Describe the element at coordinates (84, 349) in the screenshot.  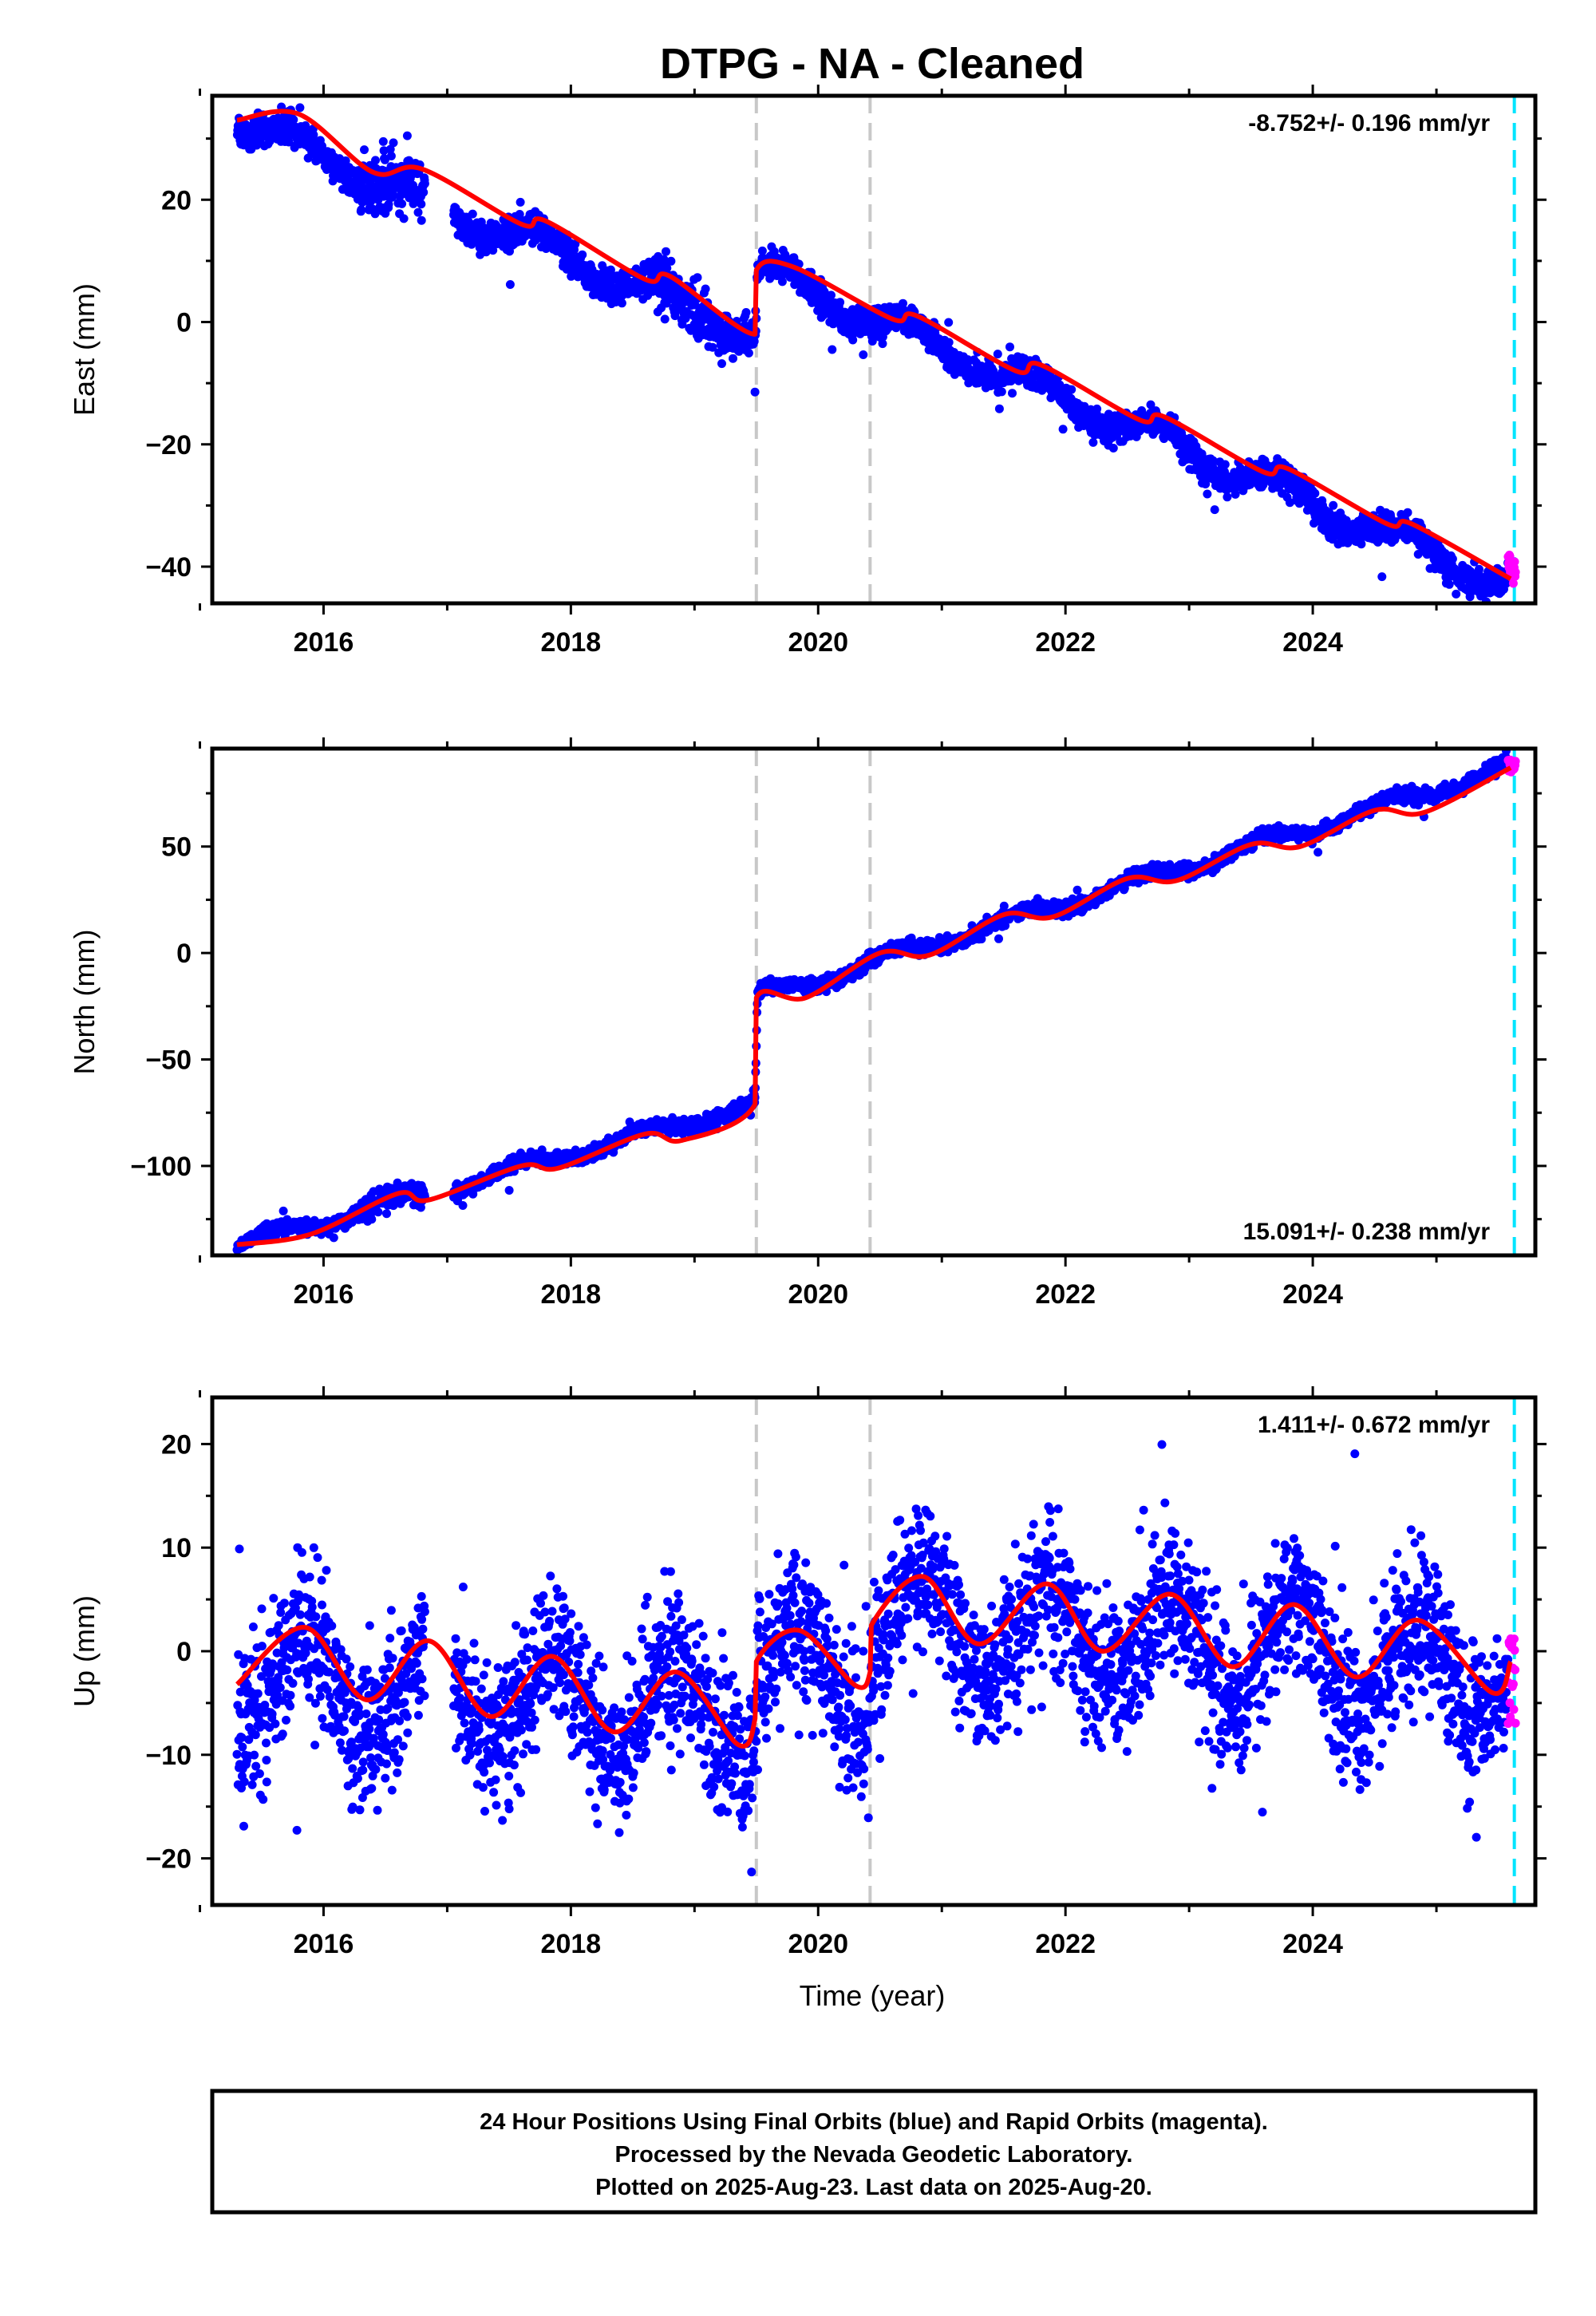
I see `y-axis-title: East (mm)` at that location.